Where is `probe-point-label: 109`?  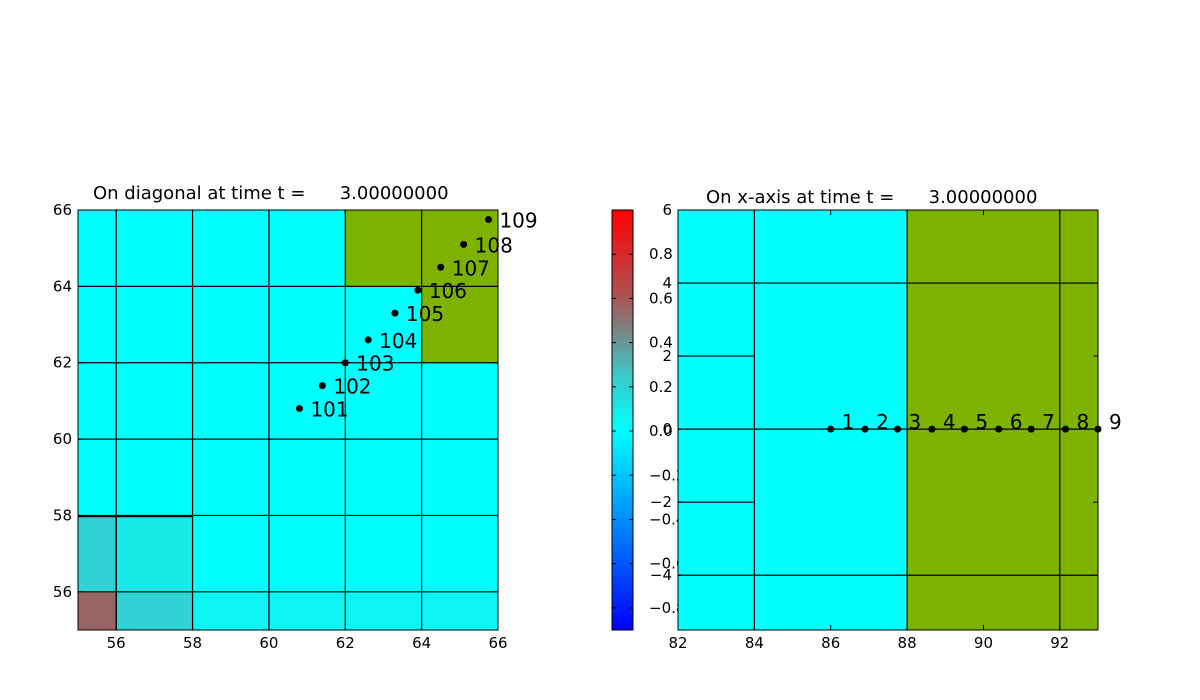
probe-point-label: 109 is located at coordinates (518, 221).